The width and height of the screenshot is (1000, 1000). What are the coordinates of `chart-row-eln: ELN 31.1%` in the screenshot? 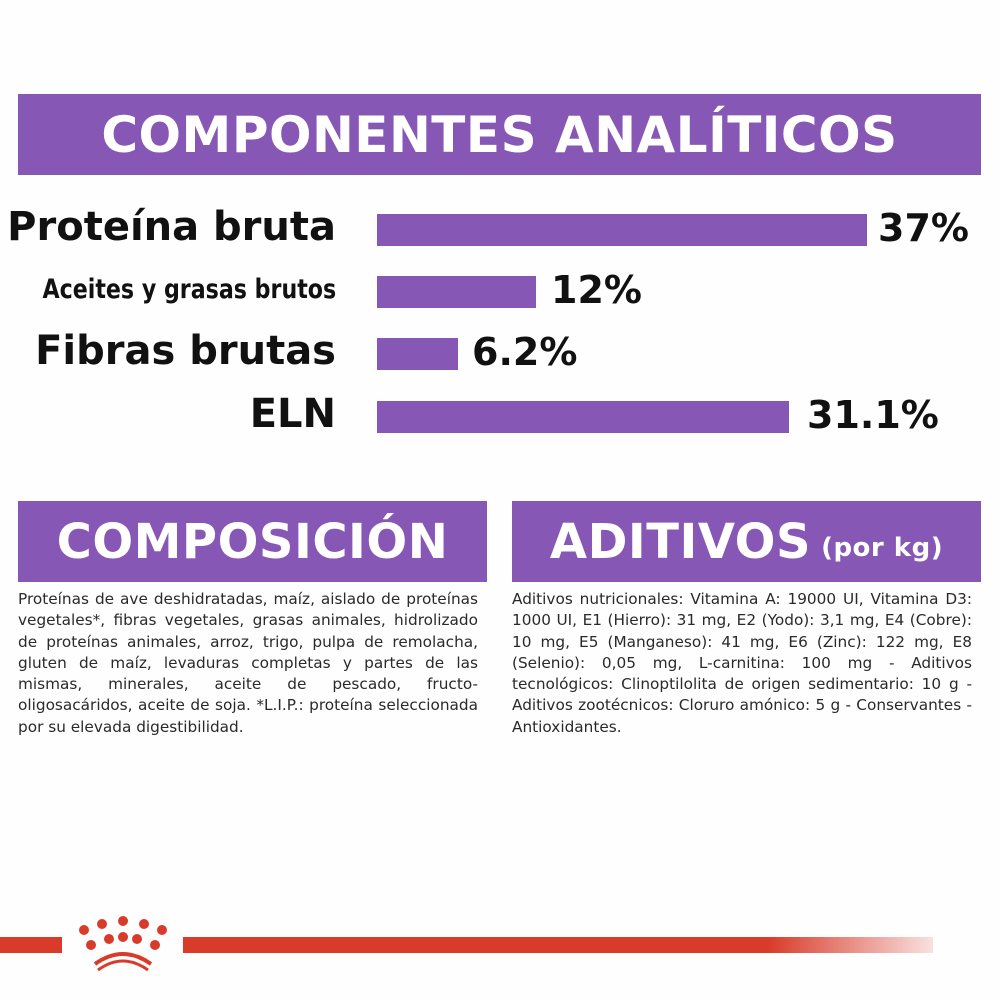 It's located at (500, 414).